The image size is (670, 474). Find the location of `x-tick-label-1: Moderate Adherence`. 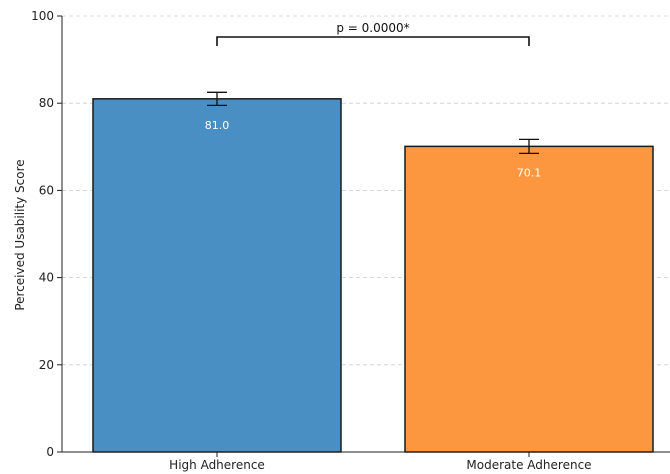

x-tick-label-1: Moderate Adherence is located at coordinates (528, 465).